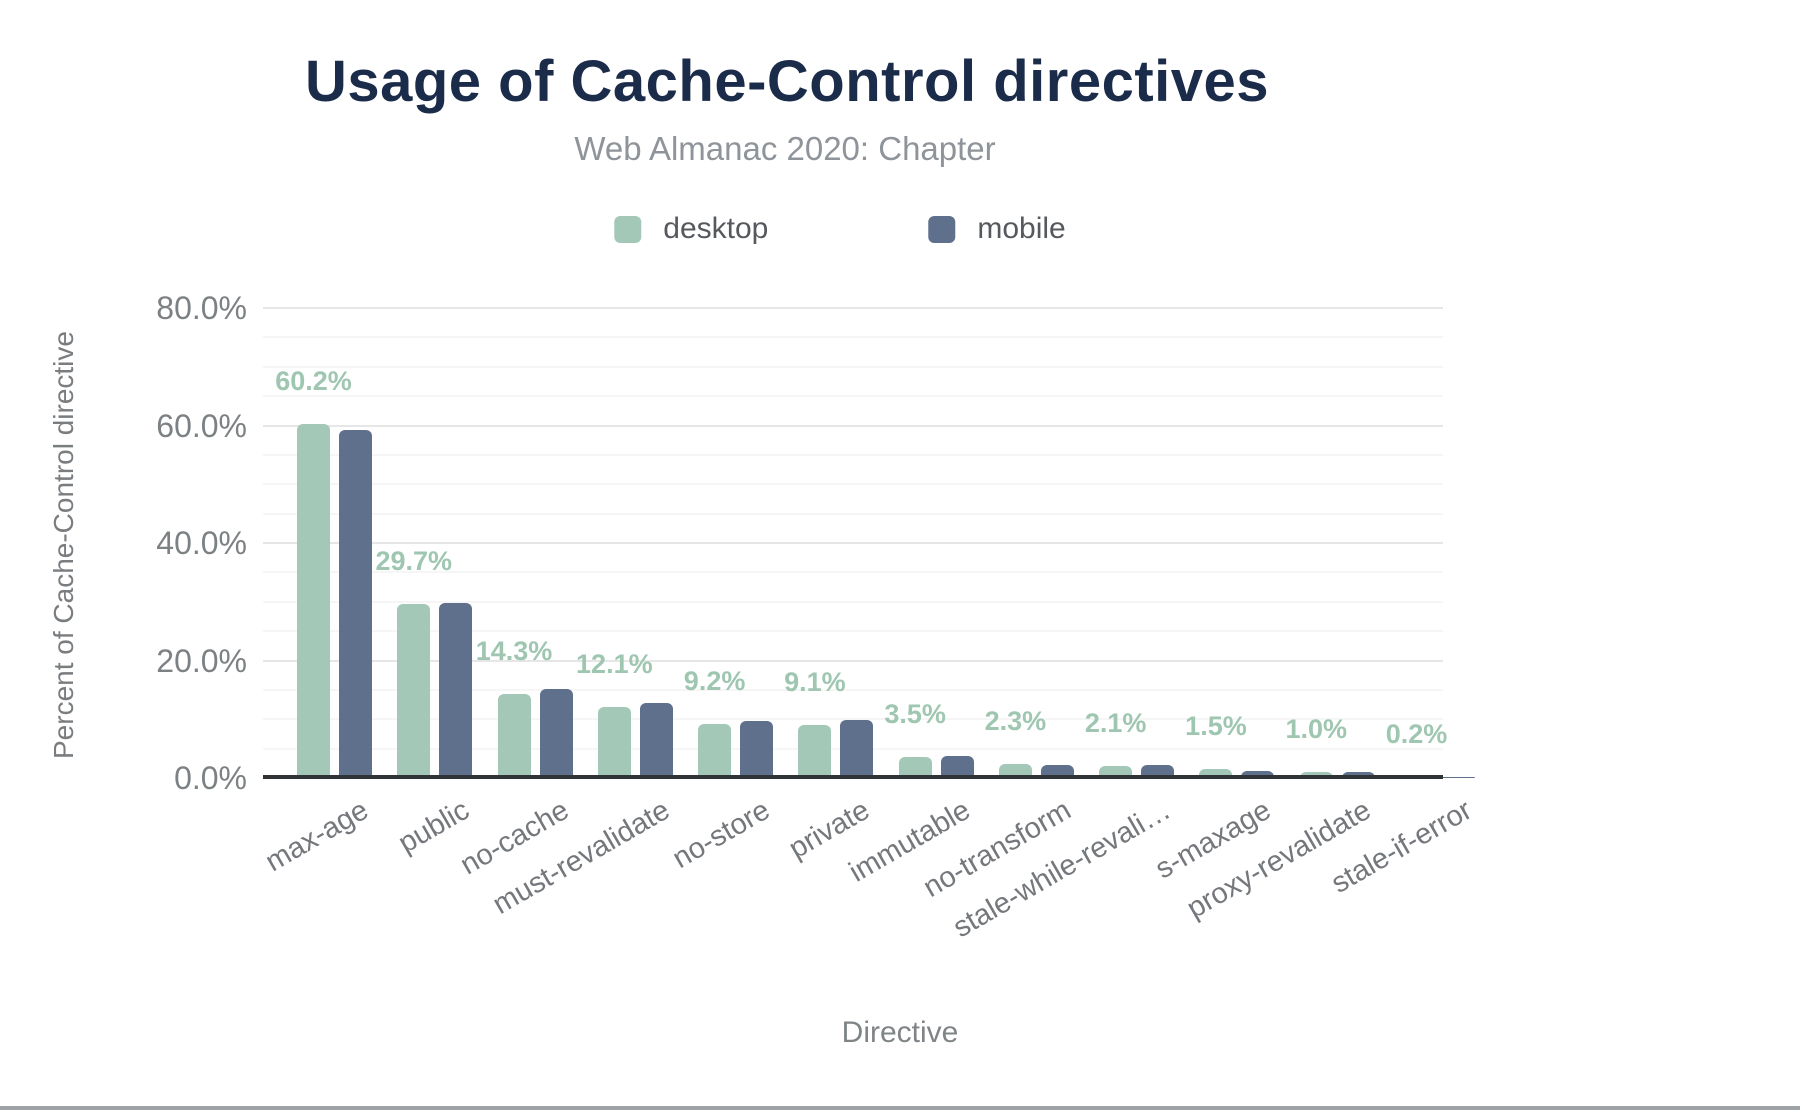 The width and height of the screenshot is (1800, 1113). Describe the element at coordinates (201, 660) in the screenshot. I see `y-tick-label: 20.0%` at that location.